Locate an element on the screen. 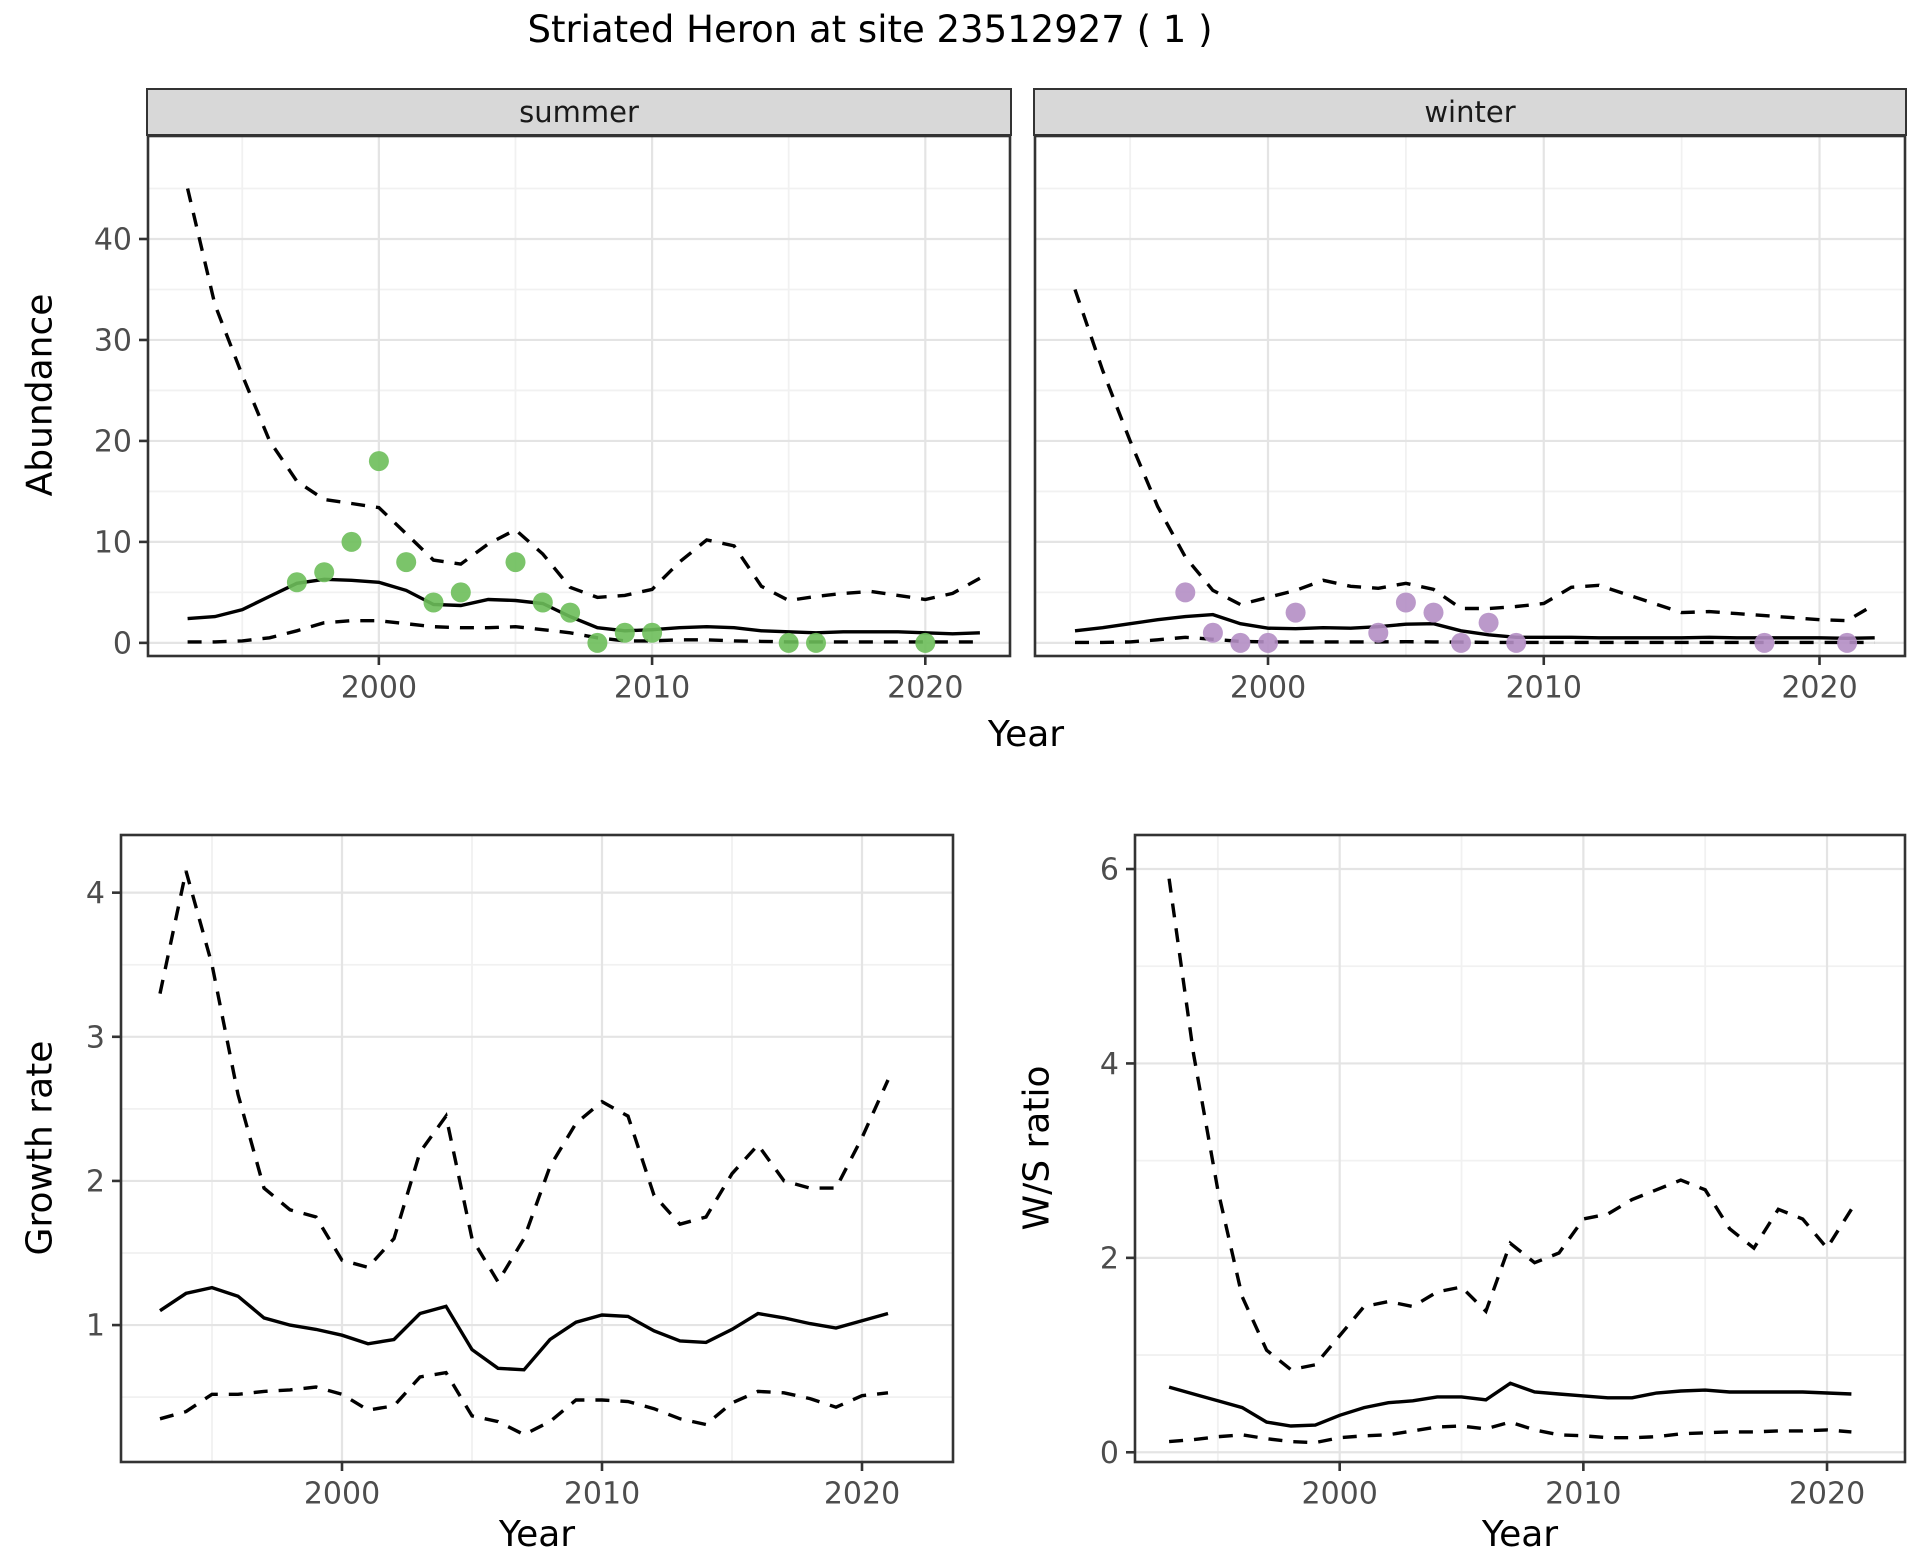 Image resolution: width=1920 pixels, height=1560 pixels. abundance-axis-title: Abundance is located at coordinates (40, 395).